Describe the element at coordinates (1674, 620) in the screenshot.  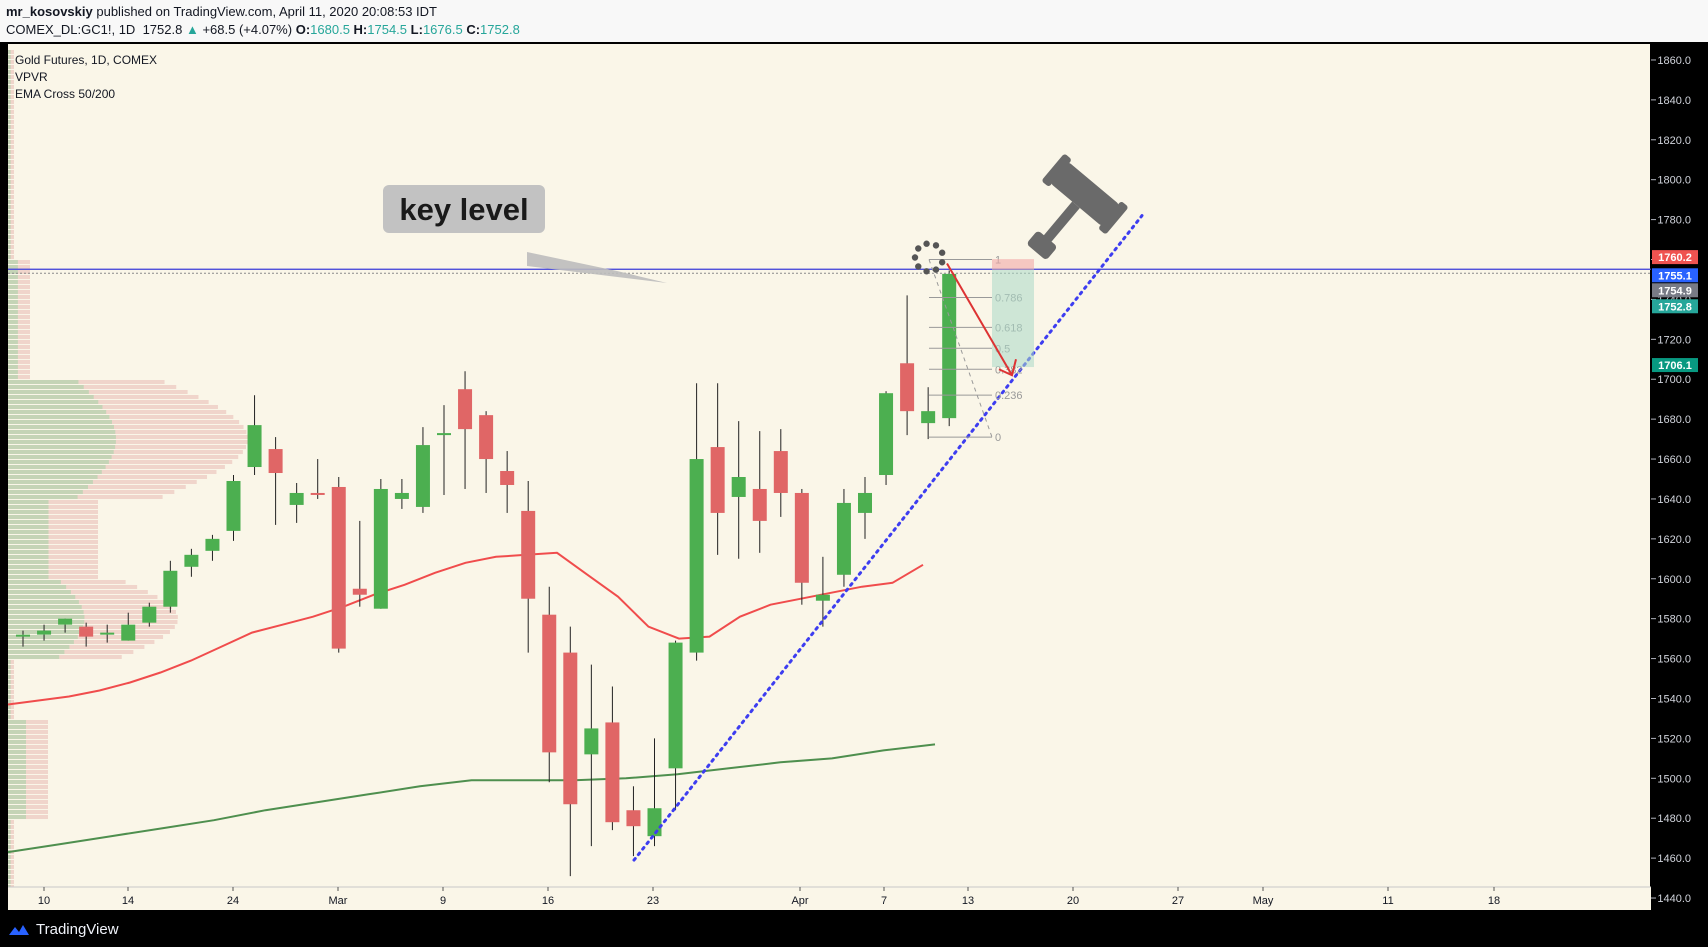
I see `y-tick-label: 1580.0` at that location.